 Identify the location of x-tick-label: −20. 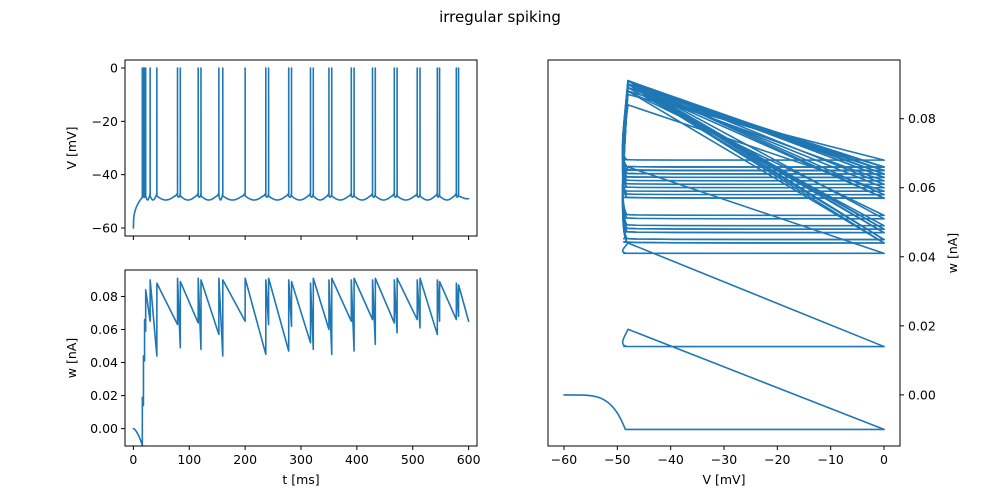
(777, 459).